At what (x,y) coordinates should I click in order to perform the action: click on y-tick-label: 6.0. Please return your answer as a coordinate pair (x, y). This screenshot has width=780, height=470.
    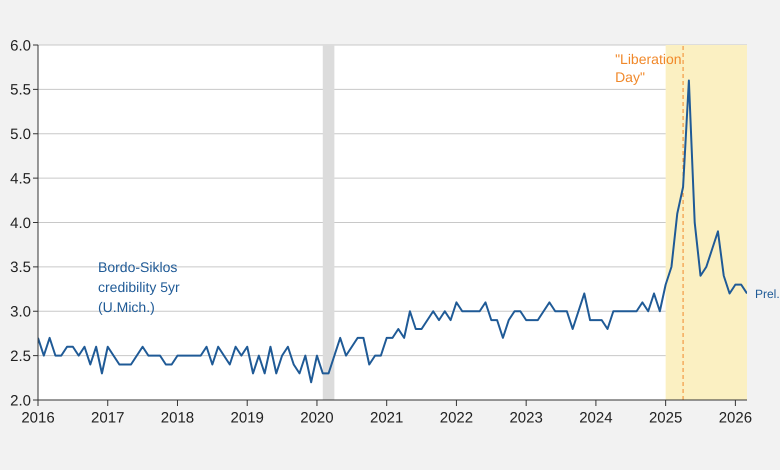
    Looking at the image, I should click on (20, 45).